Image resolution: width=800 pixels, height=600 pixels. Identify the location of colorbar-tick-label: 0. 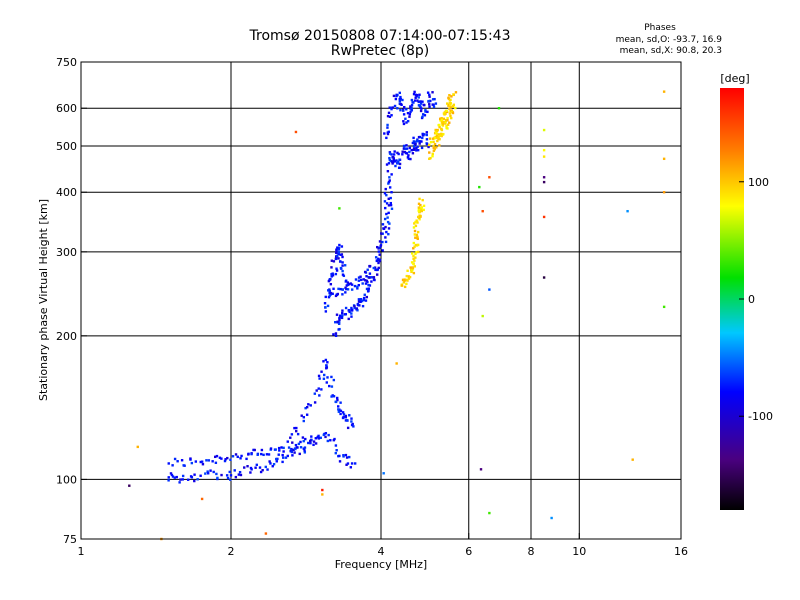
(751, 299).